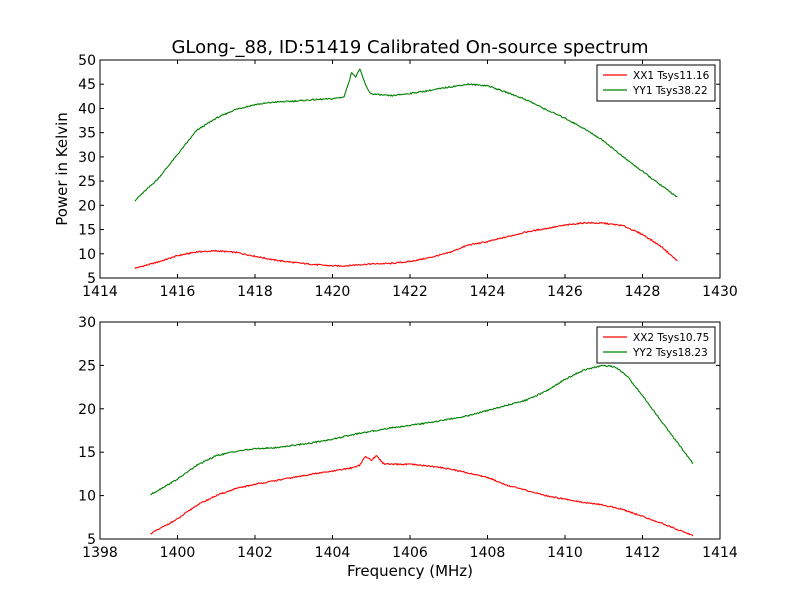  What do you see at coordinates (178, 553) in the screenshot?
I see `bottom-x-tick-label: 1400` at bounding box center [178, 553].